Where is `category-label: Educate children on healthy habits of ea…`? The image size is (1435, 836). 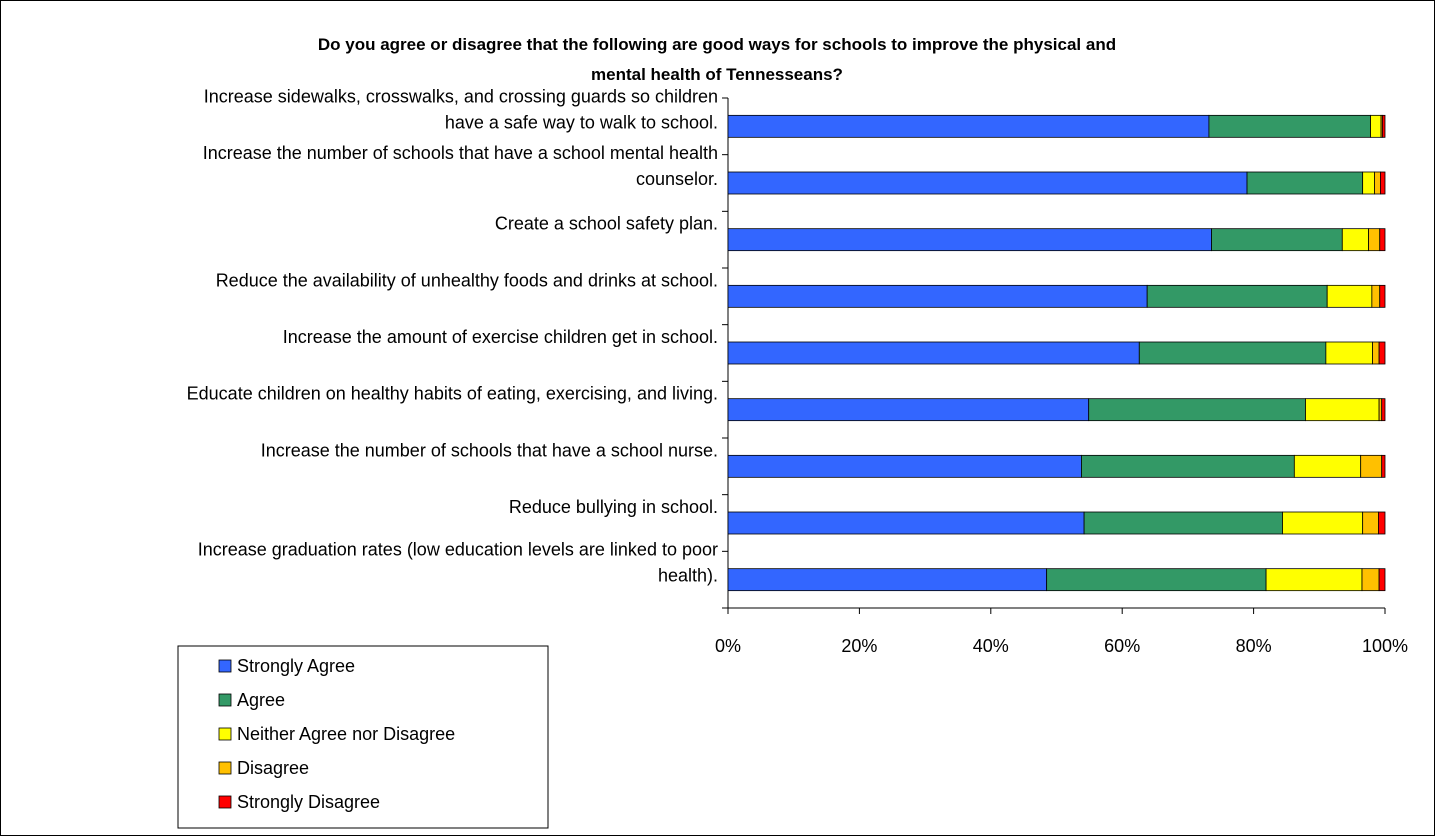
category-label: Educate children on healthy habits of ea… is located at coordinates (452, 394).